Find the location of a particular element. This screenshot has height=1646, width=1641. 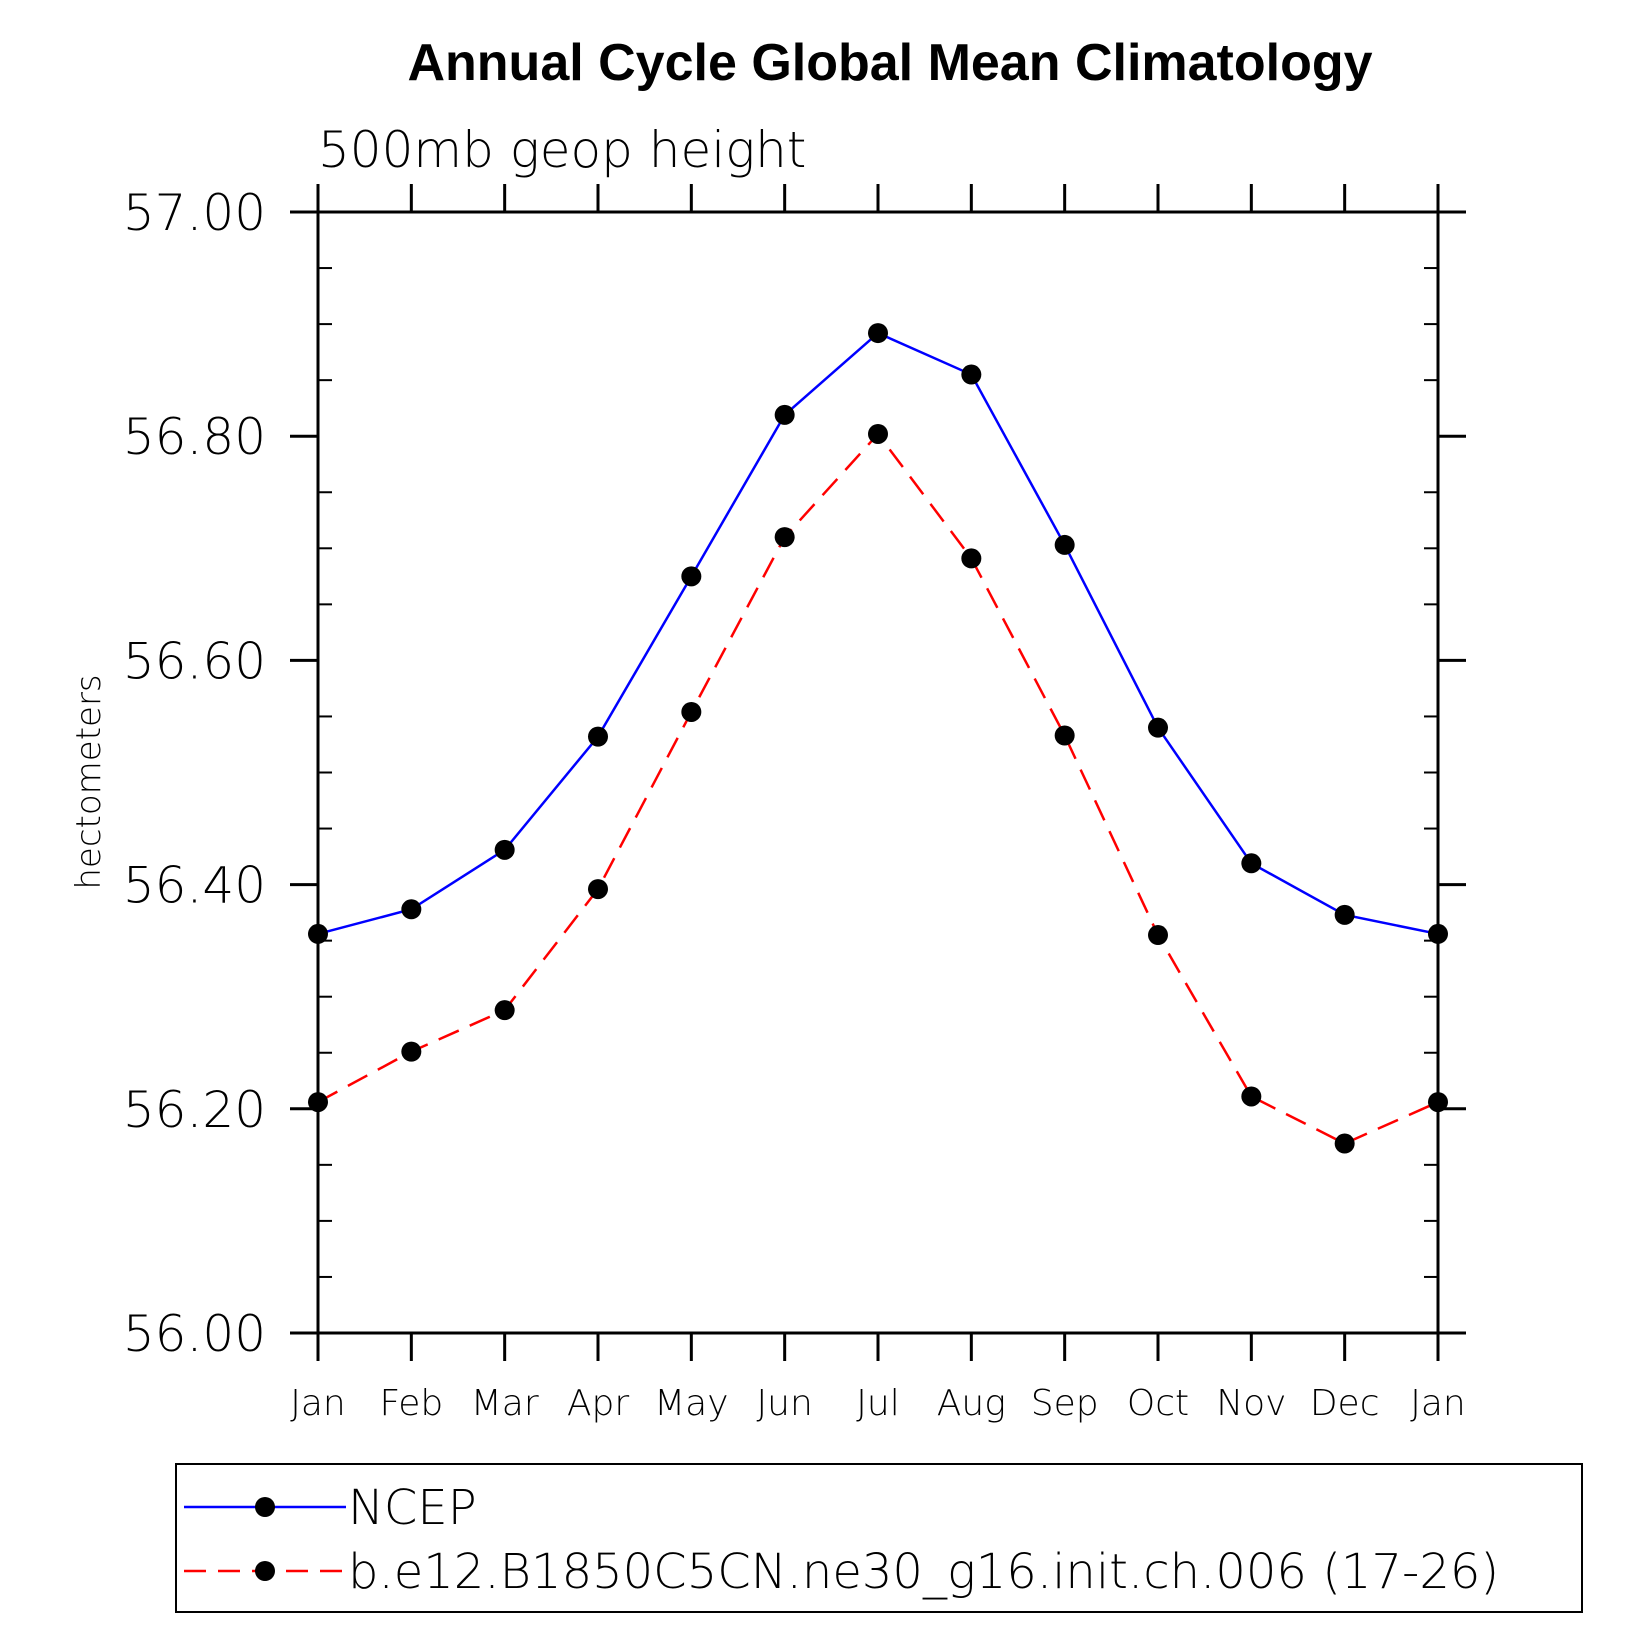

legend-box is located at coordinates (879, 1538).